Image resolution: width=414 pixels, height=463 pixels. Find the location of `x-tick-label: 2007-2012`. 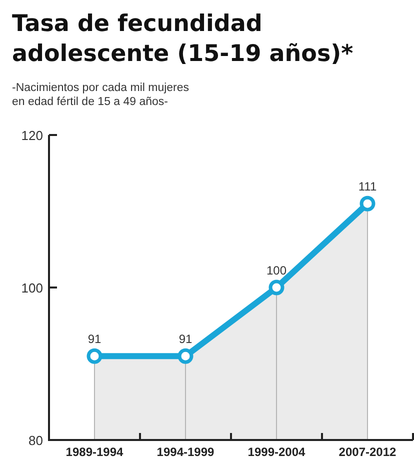

x-tick-label: 2007-2012 is located at coordinates (367, 452).